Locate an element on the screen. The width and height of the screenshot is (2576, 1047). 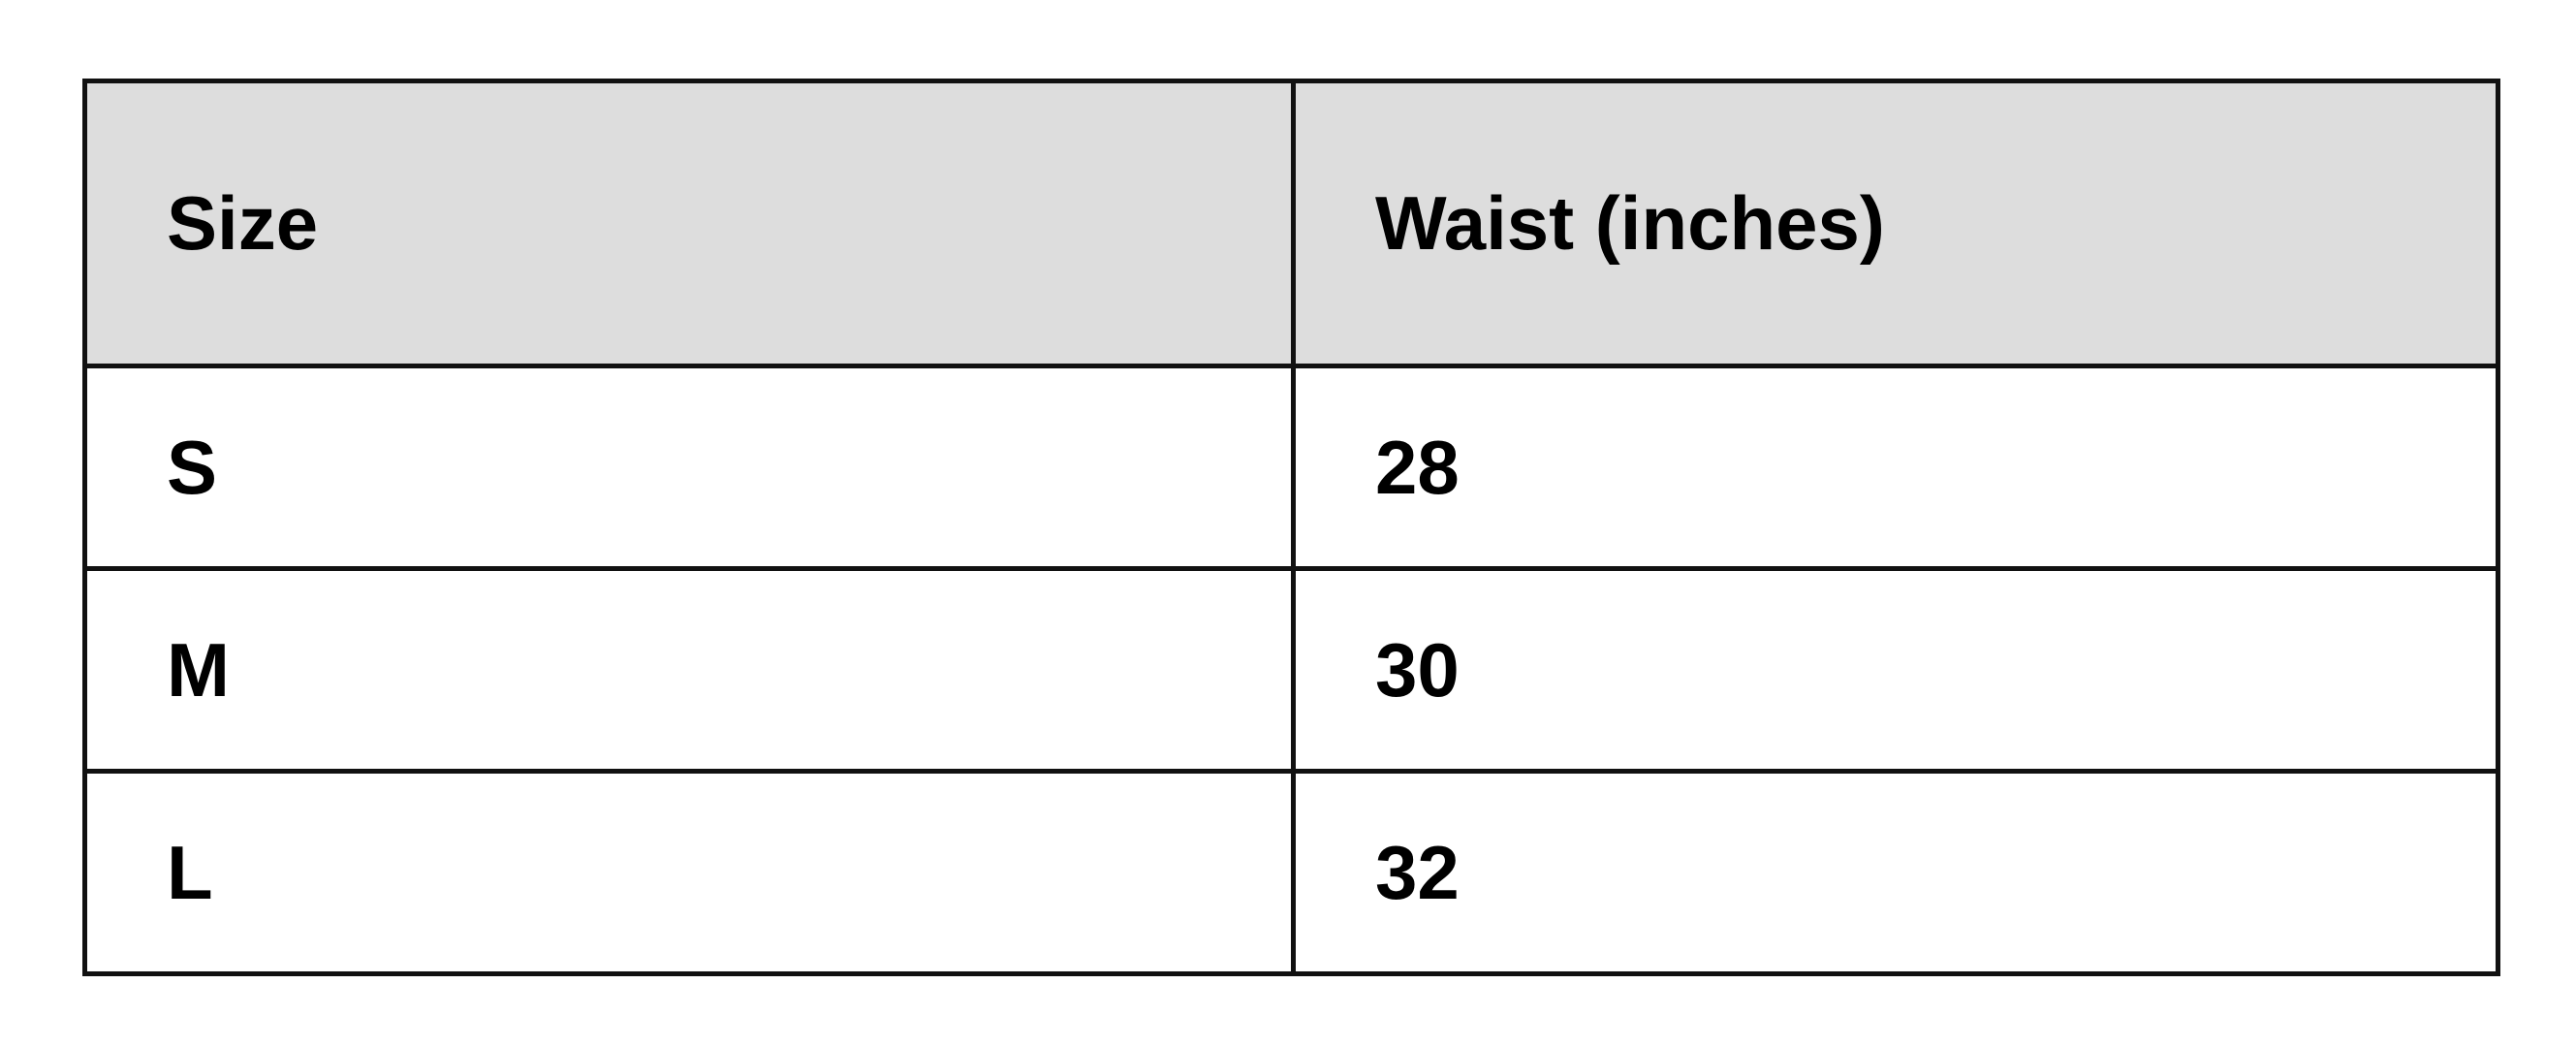
cell-waist: 30 is located at coordinates (1895, 670).